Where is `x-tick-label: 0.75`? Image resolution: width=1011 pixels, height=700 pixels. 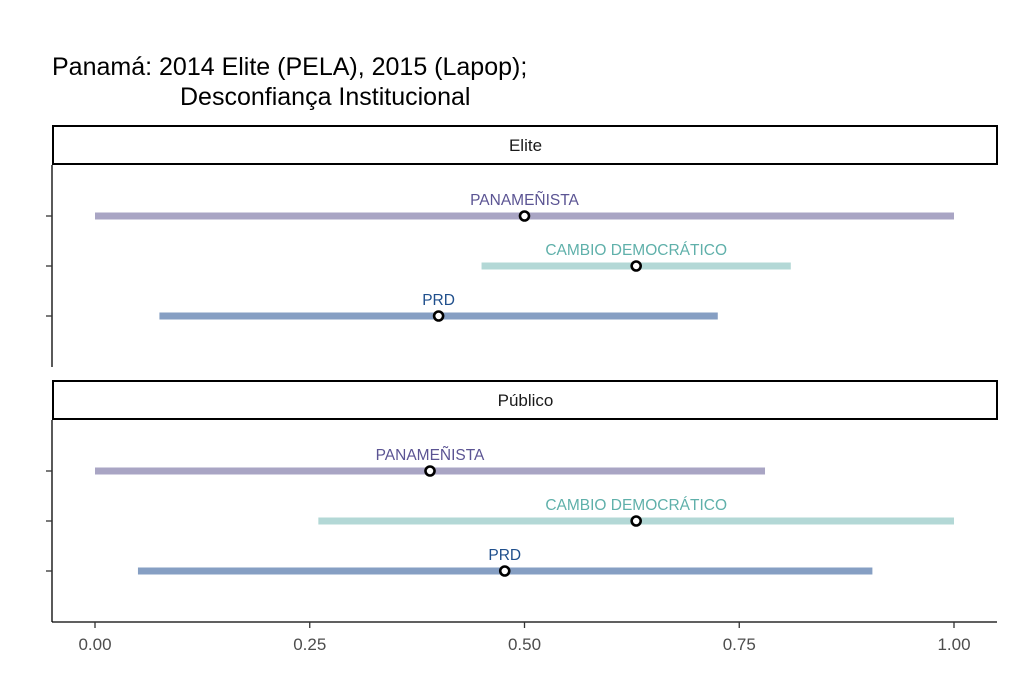
x-tick-label: 0.75 is located at coordinates (739, 644).